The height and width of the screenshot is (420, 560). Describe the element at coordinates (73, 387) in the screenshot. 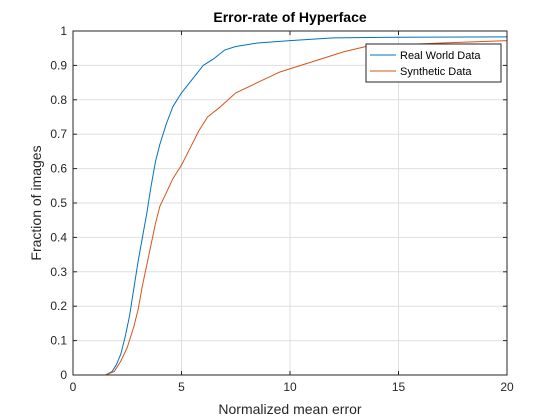

I see `x-tick-label: 0` at that location.